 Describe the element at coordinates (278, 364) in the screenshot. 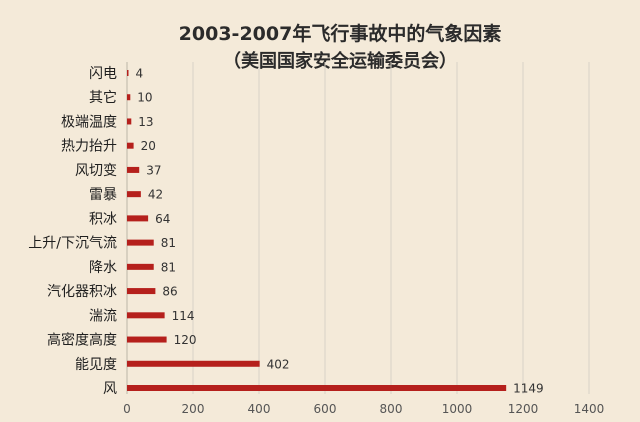

I see `value-label: 402` at that location.